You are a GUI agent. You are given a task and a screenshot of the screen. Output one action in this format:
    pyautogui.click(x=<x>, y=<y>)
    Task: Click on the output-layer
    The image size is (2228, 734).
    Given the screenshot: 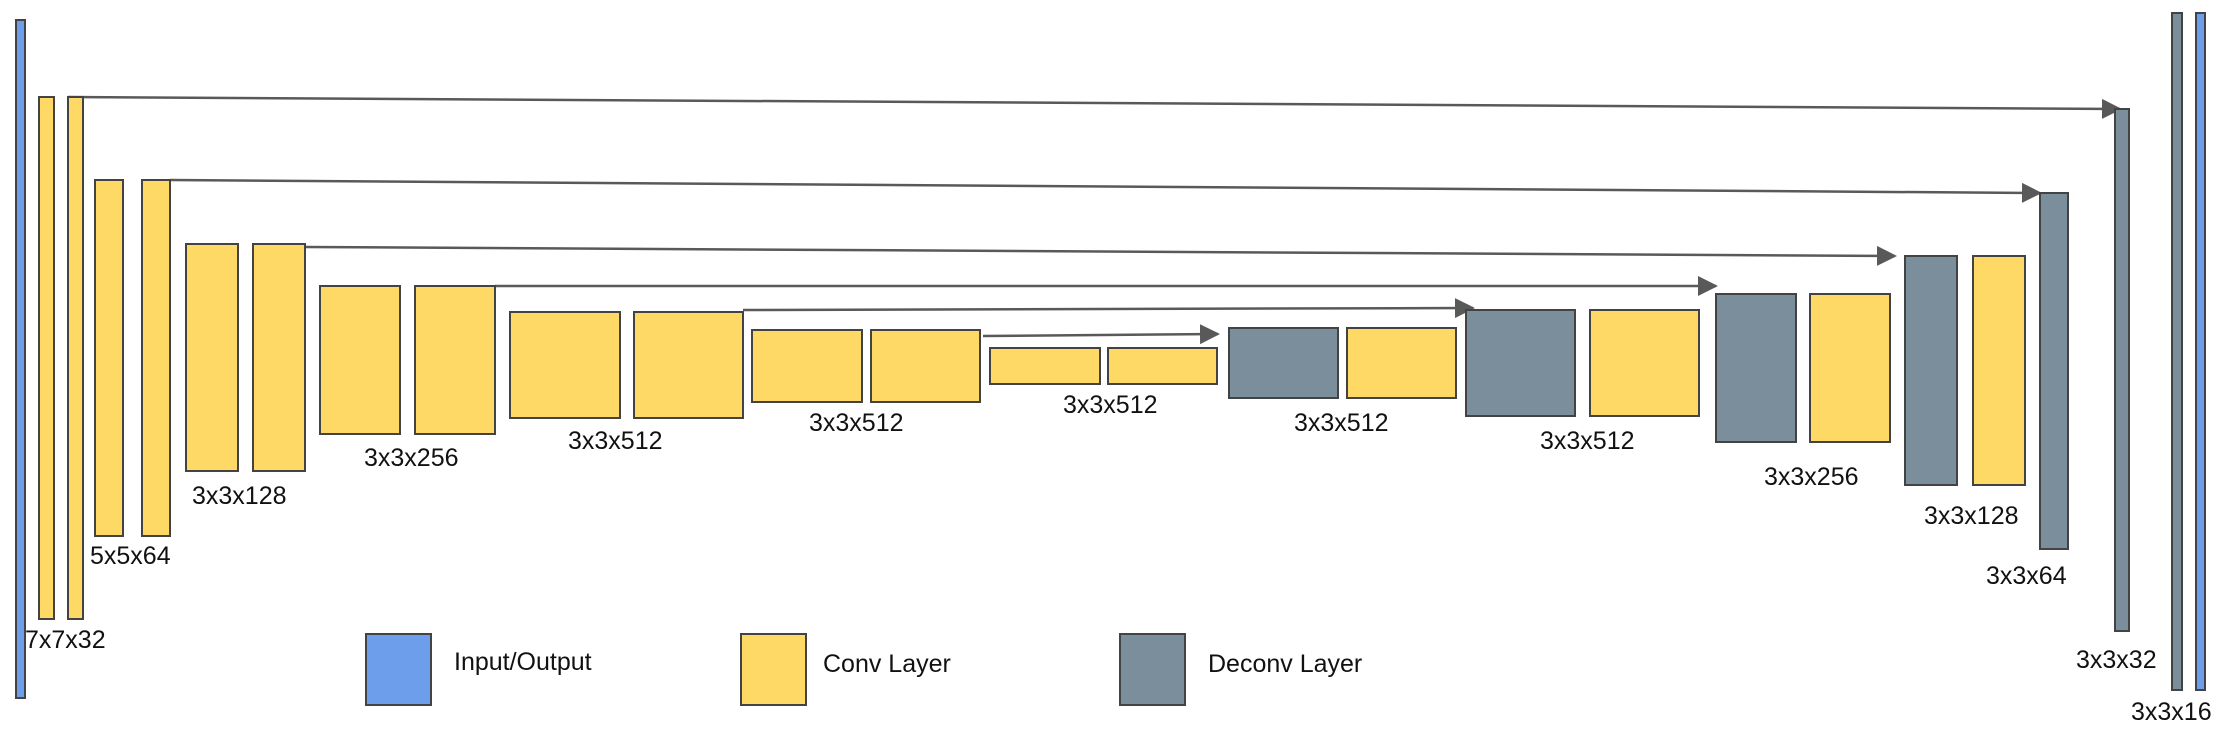 What is the action you would take?
    pyautogui.click(x=2200, y=351)
    